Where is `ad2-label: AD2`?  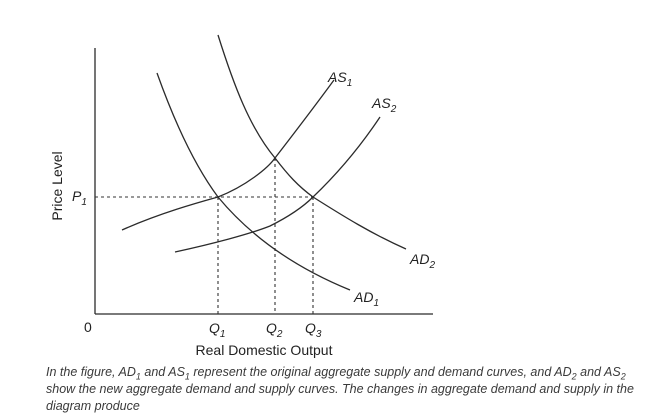 ad2-label: AD2 is located at coordinates (422, 261).